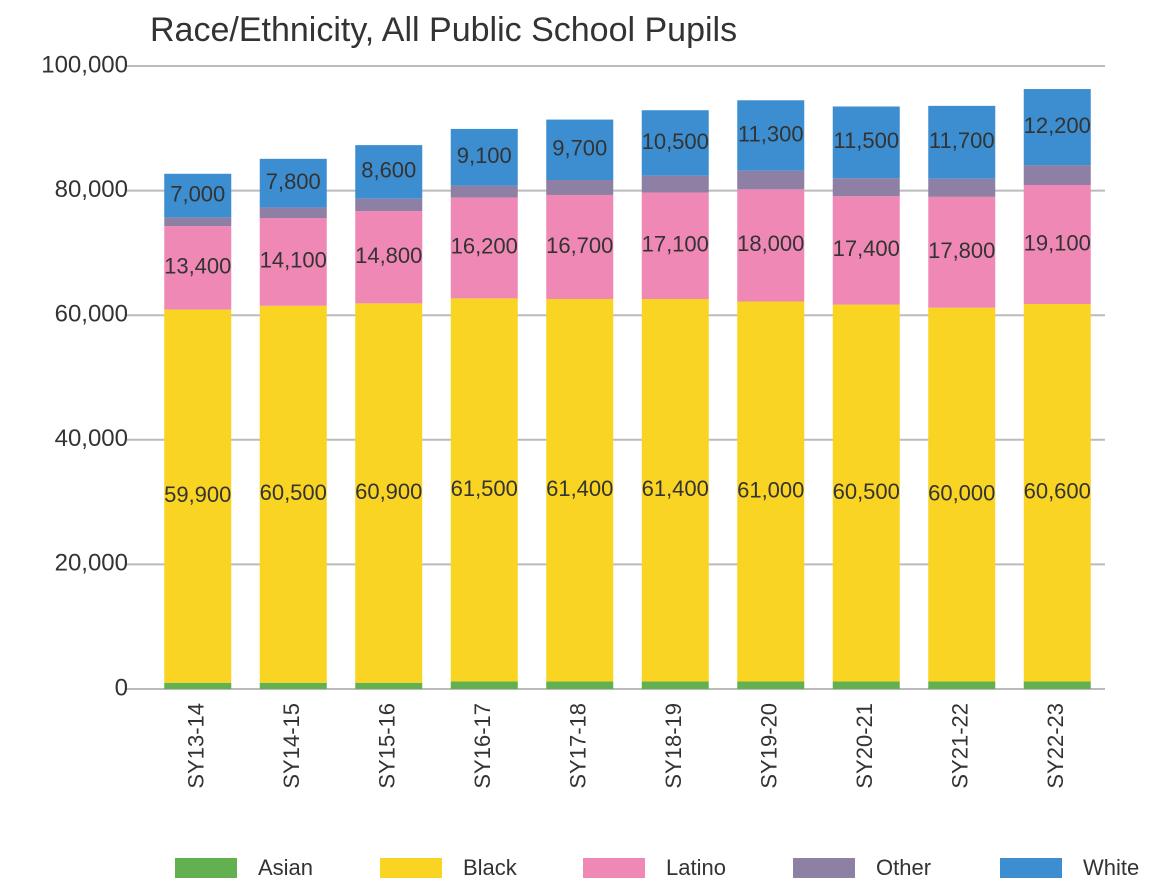 The height and width of the screenshot is (883, 1159). Describe the element at coordinates (285, 867) in the screenshot. I see `legend-label: Asian` at that location.